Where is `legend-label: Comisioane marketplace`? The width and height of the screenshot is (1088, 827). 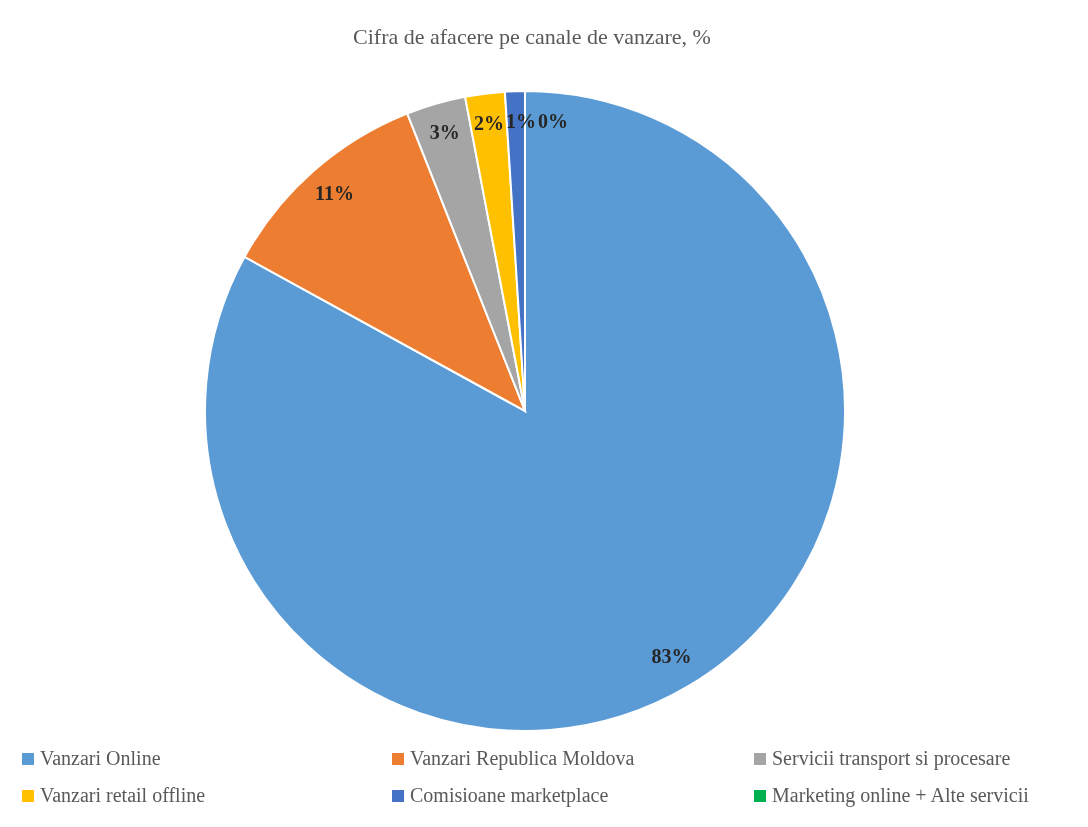 legend-label: Comisioane marketplace is located at coordinates (509, 795).